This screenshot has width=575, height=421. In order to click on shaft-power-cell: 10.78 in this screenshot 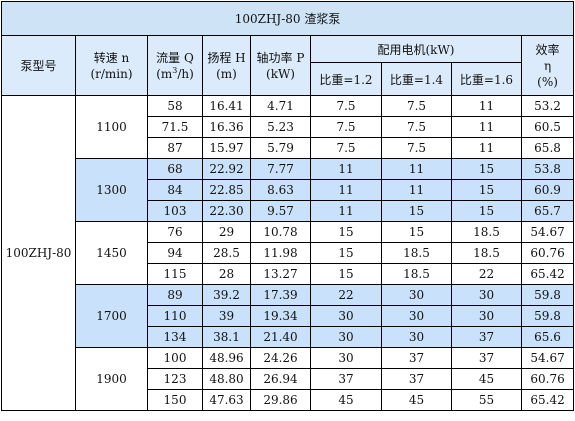, I will do `click(280, 232)`.